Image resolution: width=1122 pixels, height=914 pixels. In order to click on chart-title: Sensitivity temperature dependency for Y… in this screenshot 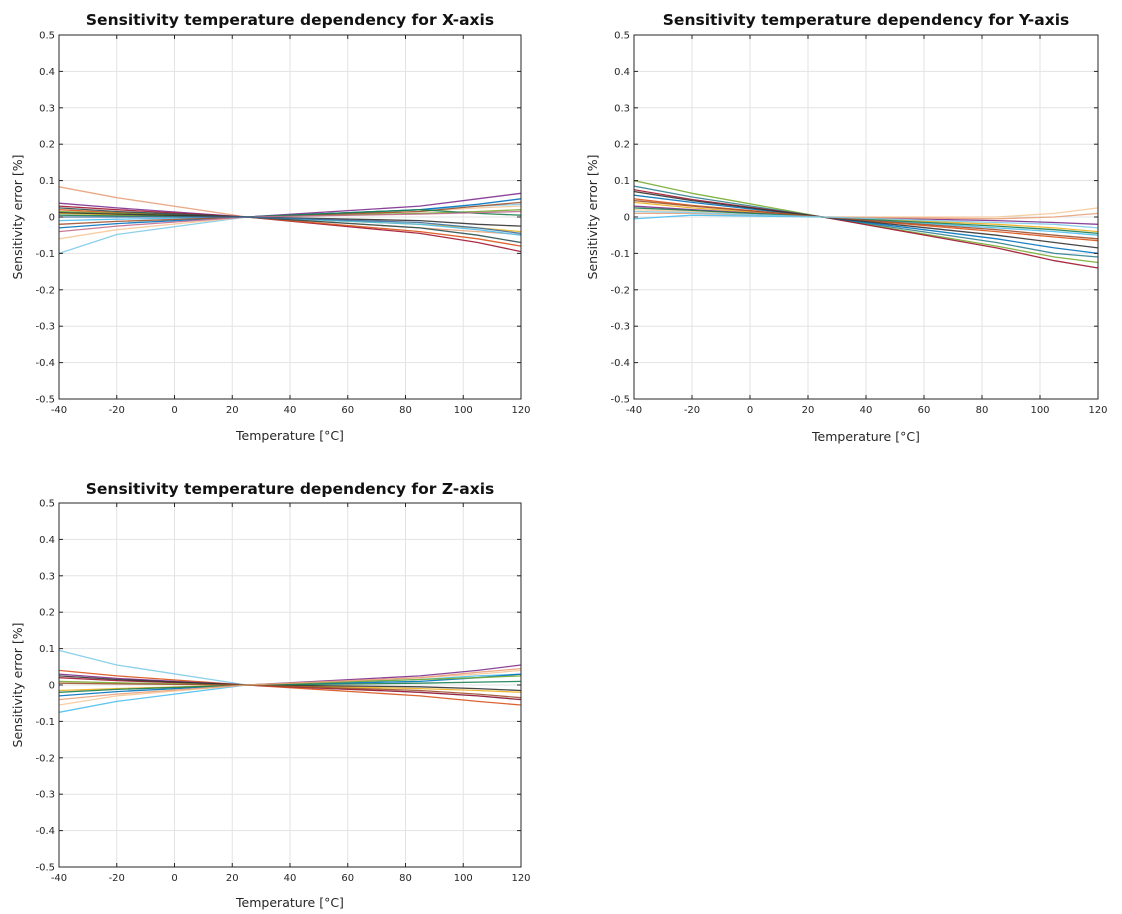, I will do `click(866, 20)`.